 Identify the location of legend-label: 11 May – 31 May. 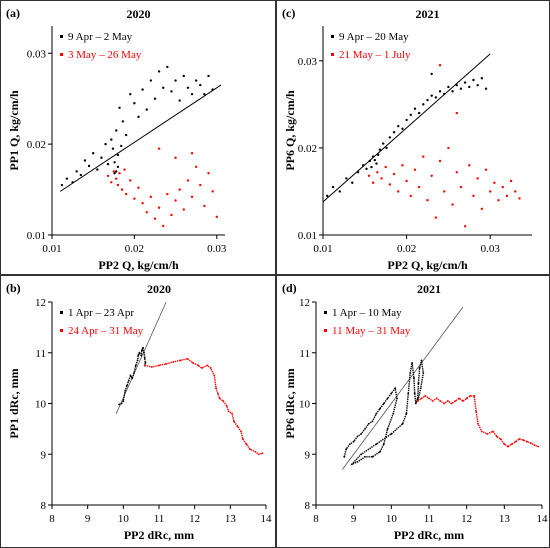
(371, 331).